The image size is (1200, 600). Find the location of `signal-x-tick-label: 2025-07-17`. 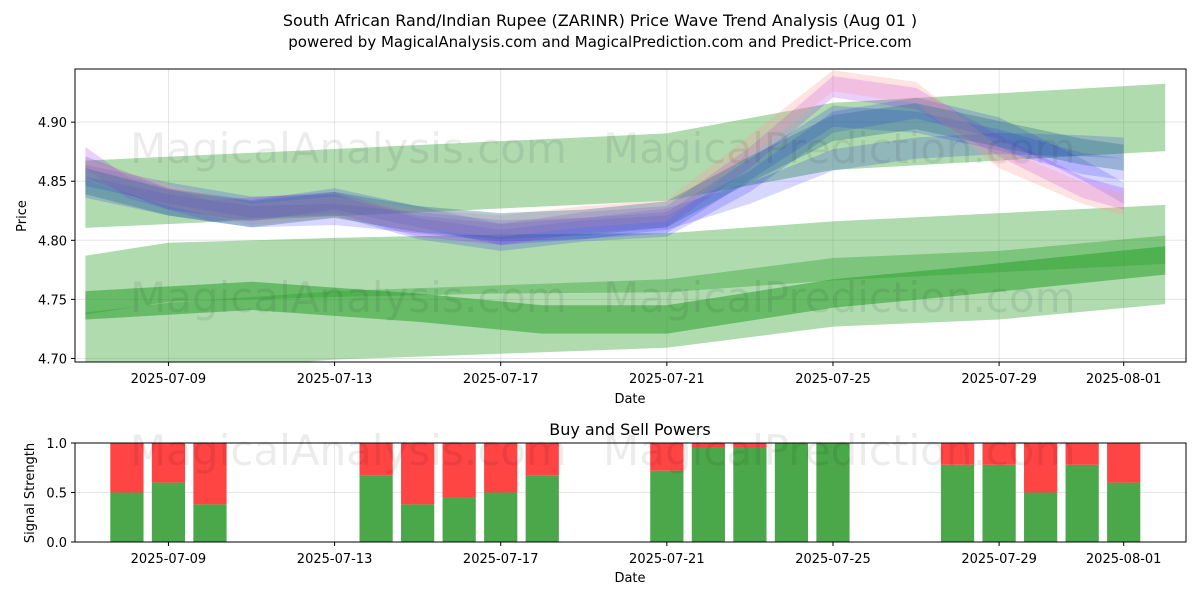

signal-x-tick-label: 2025-07-17 is located at coordinates (501, 559).